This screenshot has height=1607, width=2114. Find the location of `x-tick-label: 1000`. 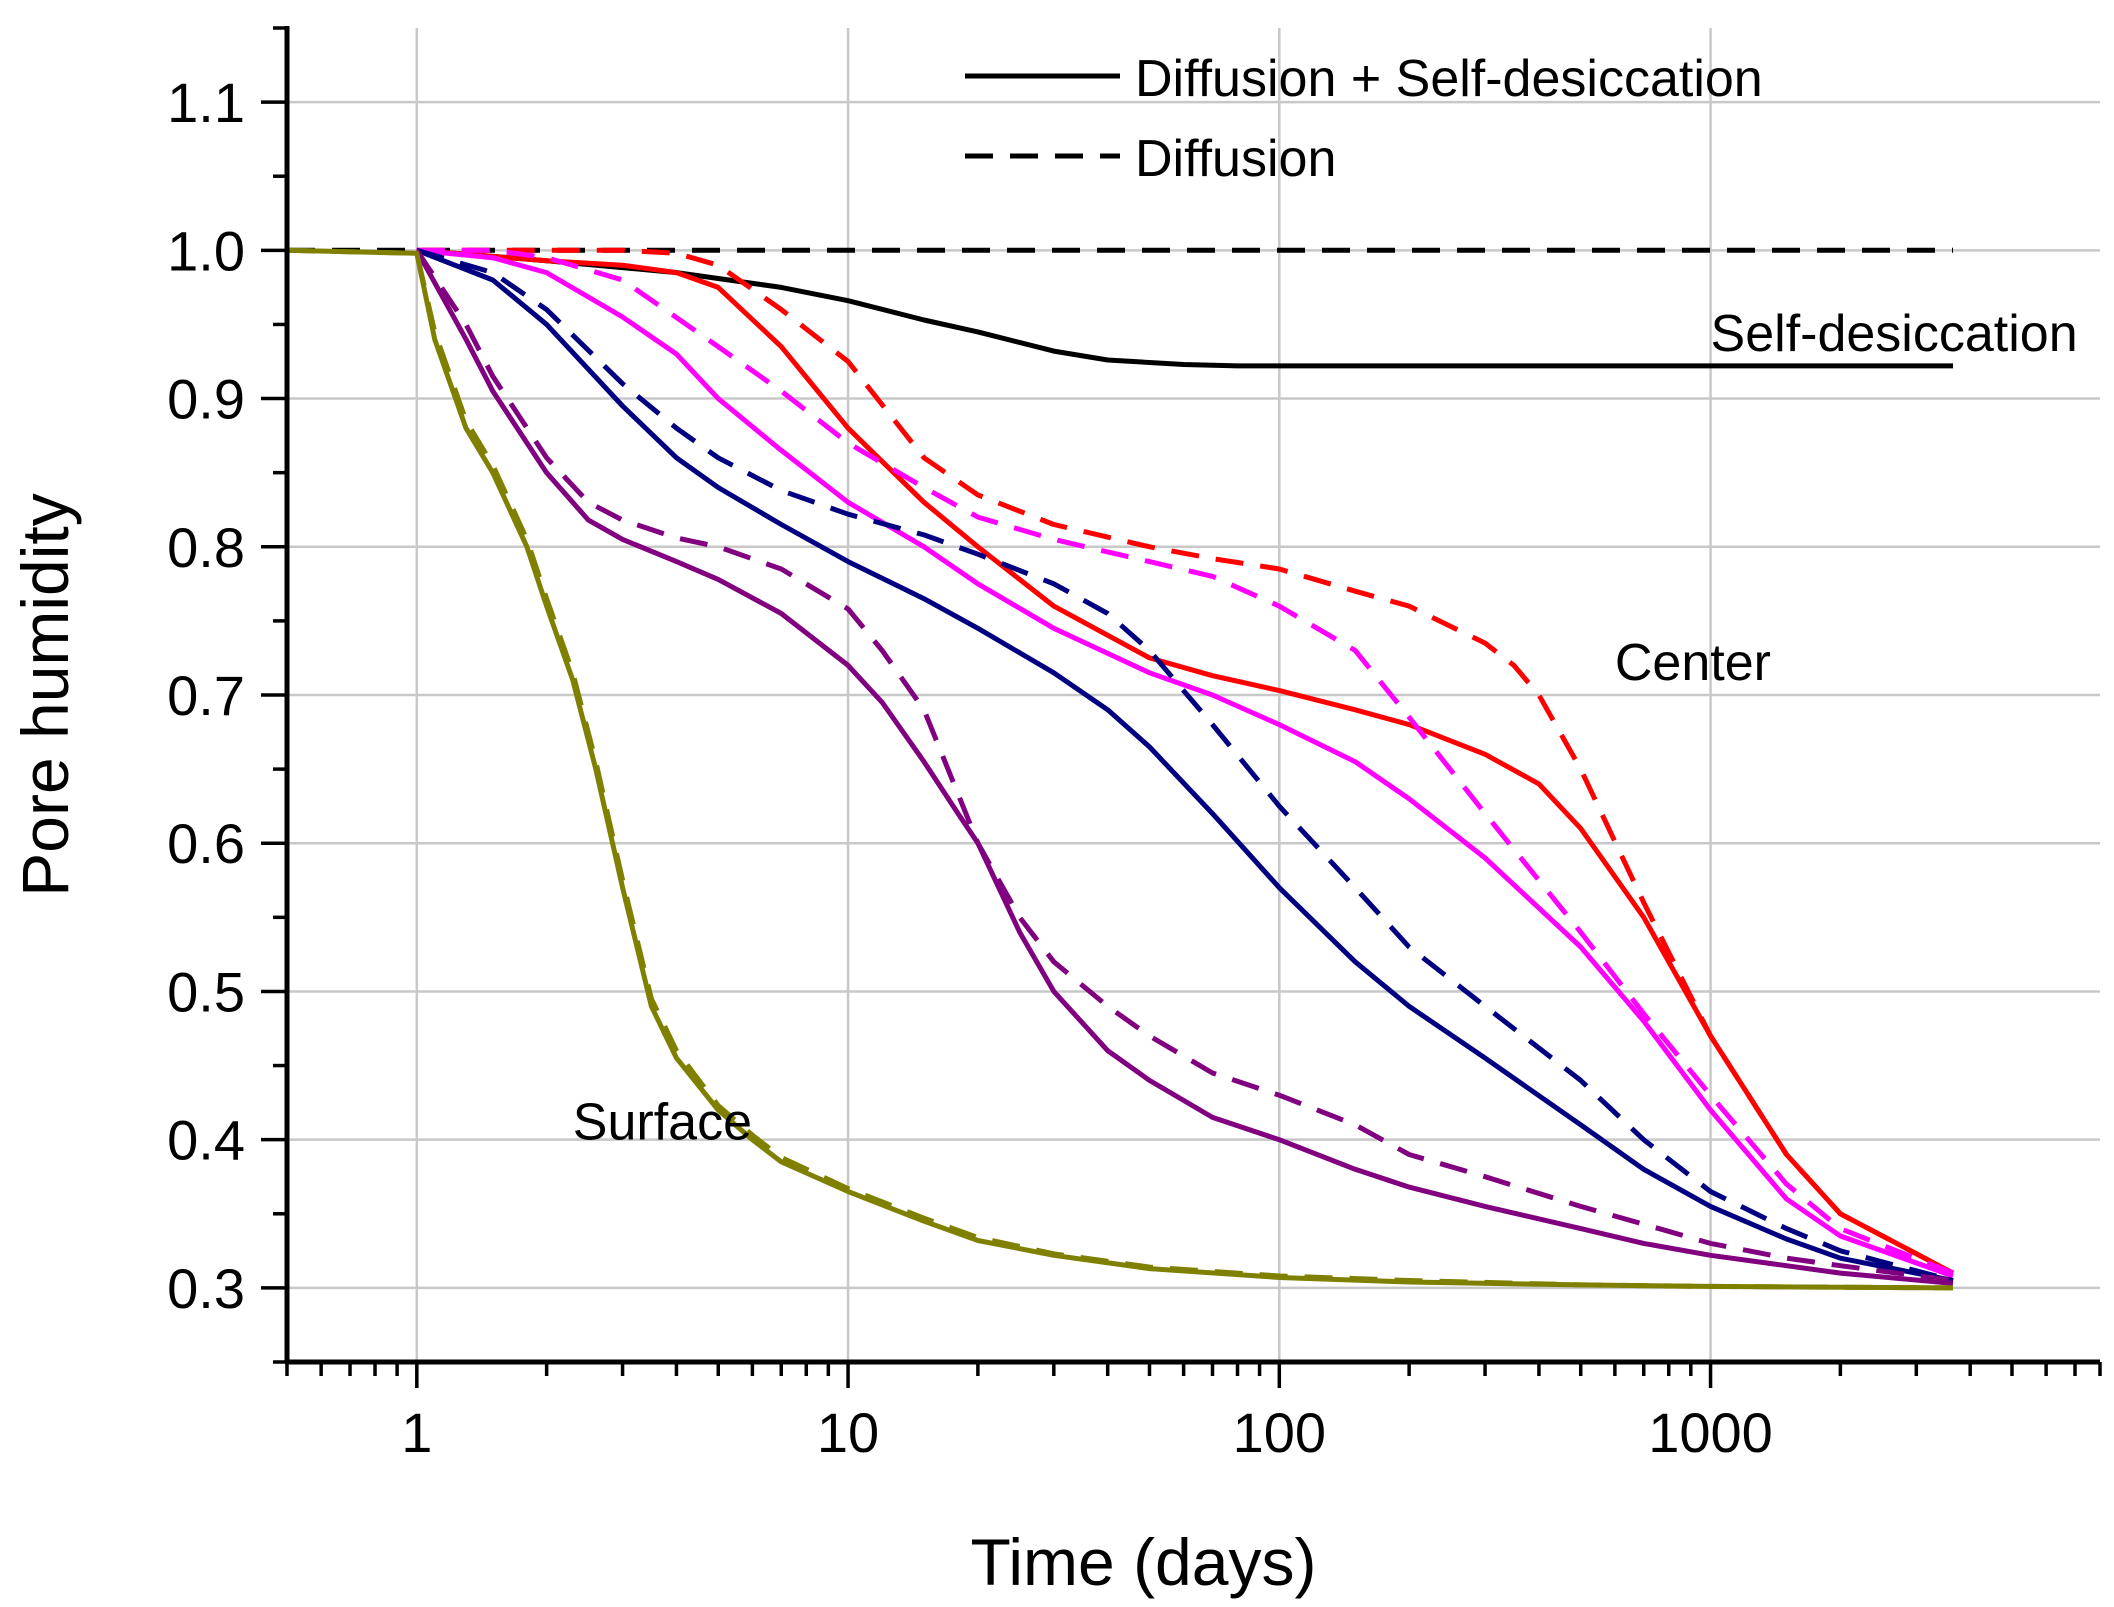

x-tick-label: 1000 is located at coordinates (1710, 1432).